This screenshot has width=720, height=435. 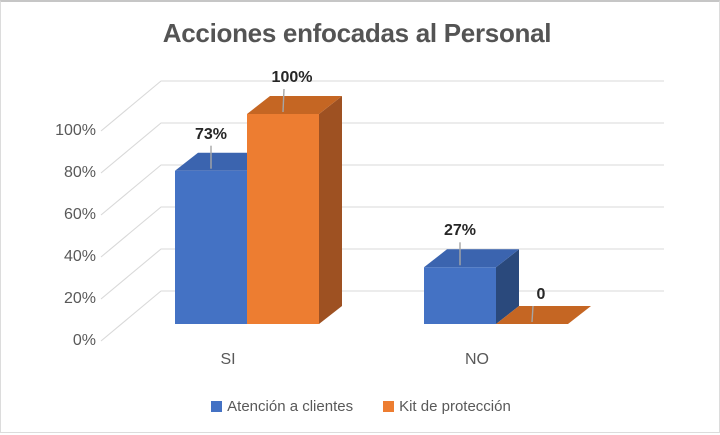 I want to click on gridline-40%, so click(x=382, y=232).